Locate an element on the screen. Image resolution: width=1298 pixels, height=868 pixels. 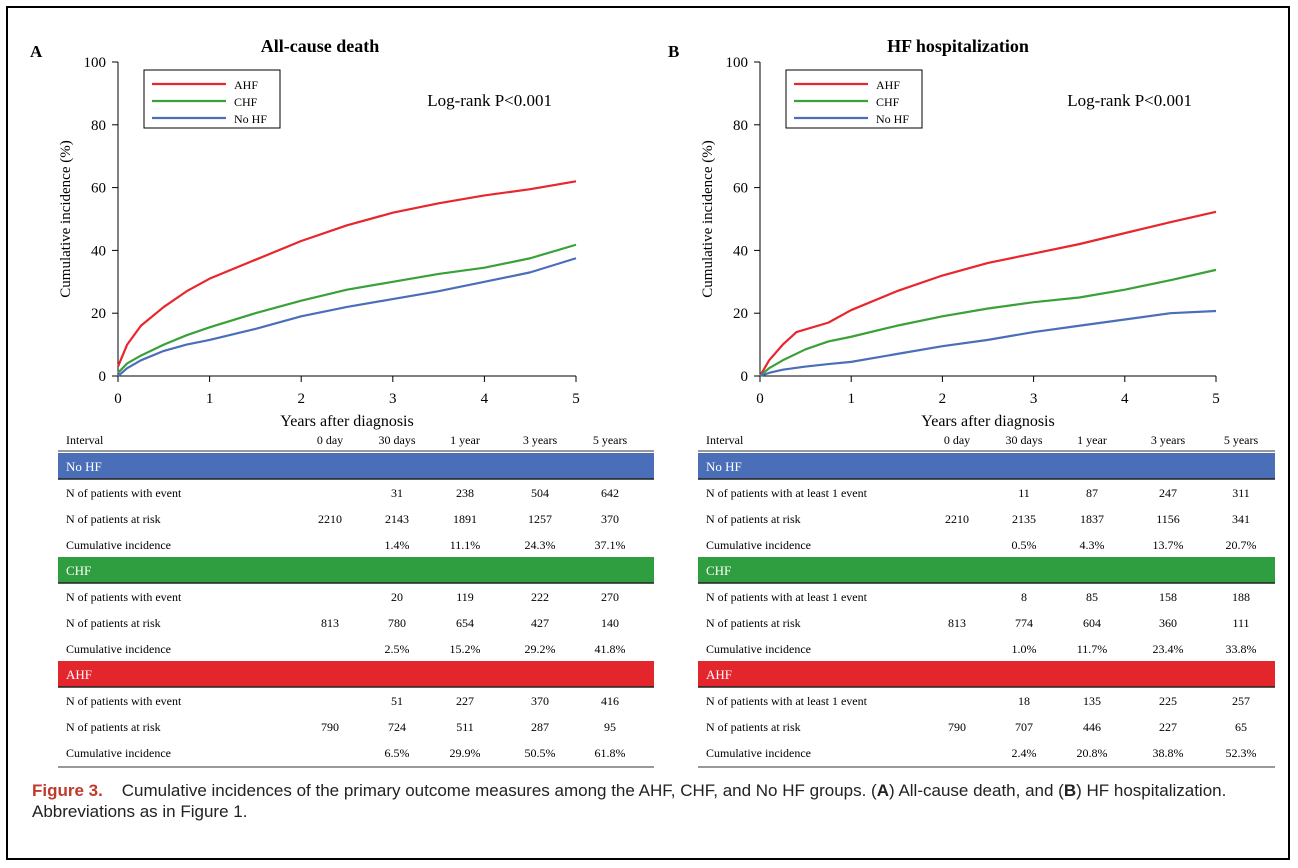
table-cell: 33.8% is located at coordinates (1241, 649).